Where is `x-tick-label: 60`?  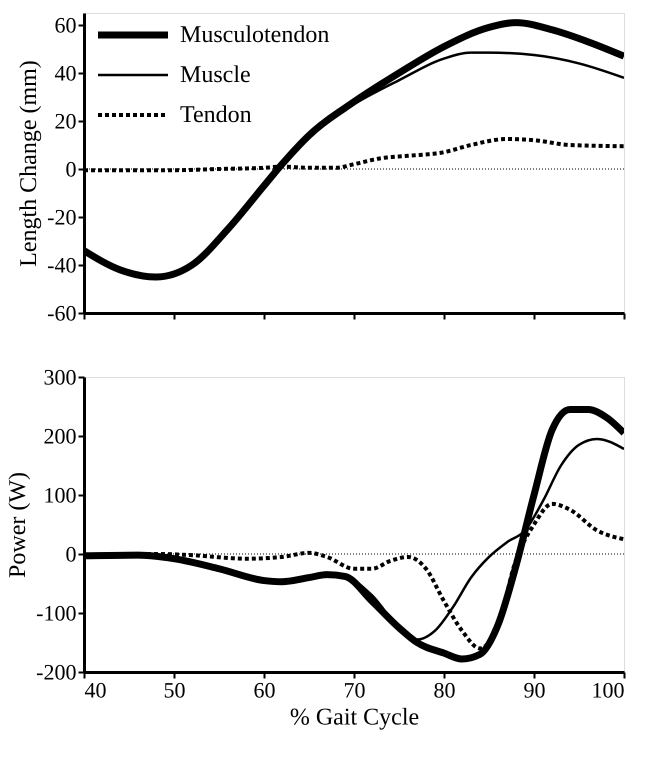
x-tick-label: 60 is located at coordinates (265, 690).